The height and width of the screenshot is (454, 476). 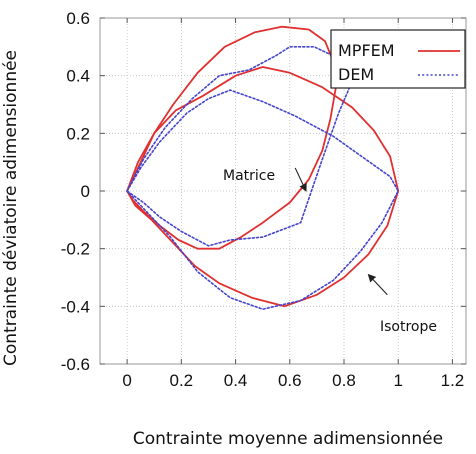 What do you see at coordinates (439, 63) in the screenshot?
I see `legend-lines` at bounding box center [439, 63].